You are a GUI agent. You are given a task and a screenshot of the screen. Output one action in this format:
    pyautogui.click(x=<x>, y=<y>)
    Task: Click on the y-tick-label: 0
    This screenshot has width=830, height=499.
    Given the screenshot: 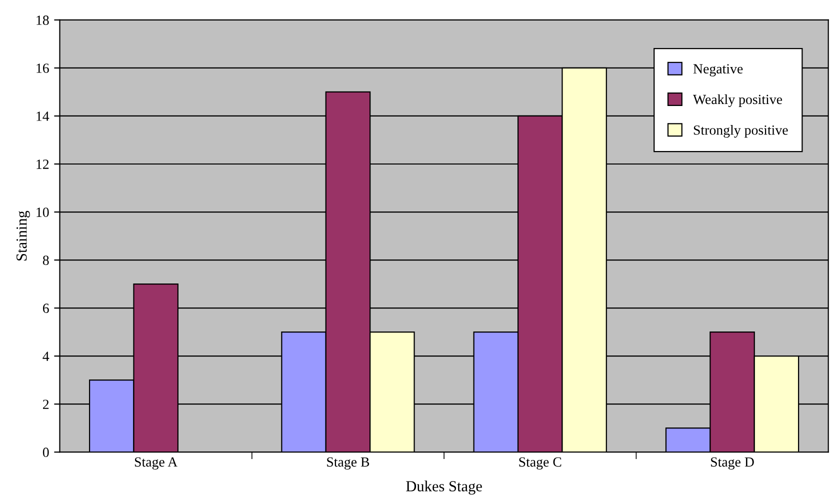 What is the action you would take?
    pyautogui.click(x=45, y=453)
    